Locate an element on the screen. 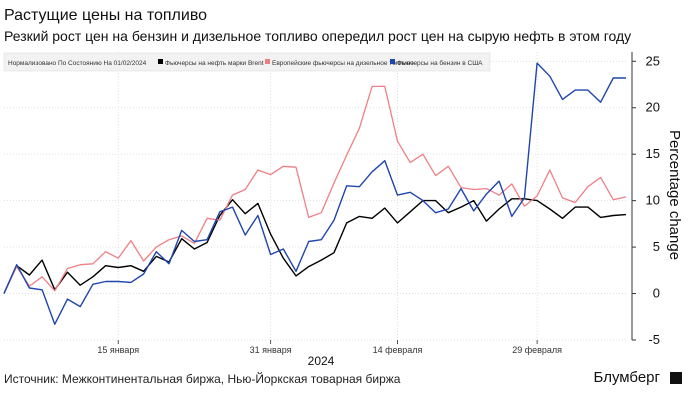  chart-title: Растущие цены на топливо is located at coordinates (106, 15).